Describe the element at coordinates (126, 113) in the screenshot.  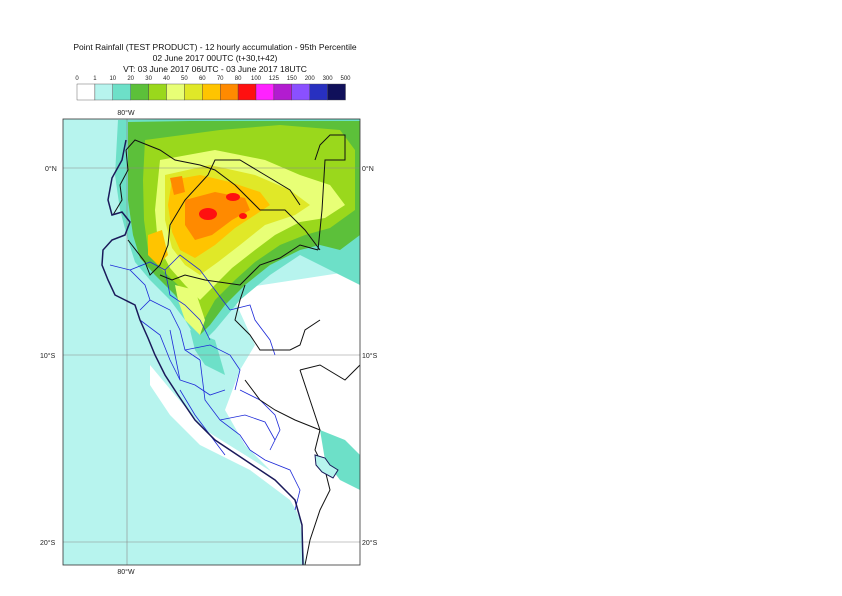
I see `lon-label-top: 80°W` at that location.